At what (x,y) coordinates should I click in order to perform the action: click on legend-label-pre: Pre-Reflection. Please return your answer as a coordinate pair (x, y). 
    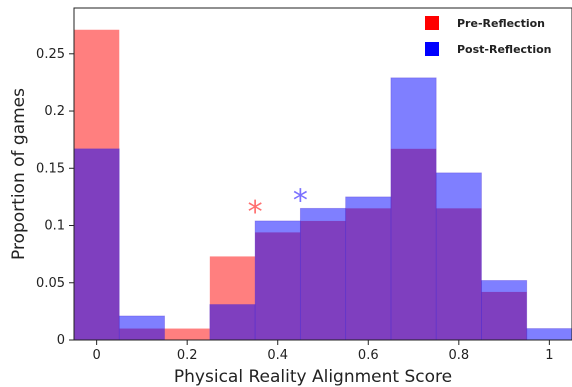
    Looking at the image, I should click on (501, 23).